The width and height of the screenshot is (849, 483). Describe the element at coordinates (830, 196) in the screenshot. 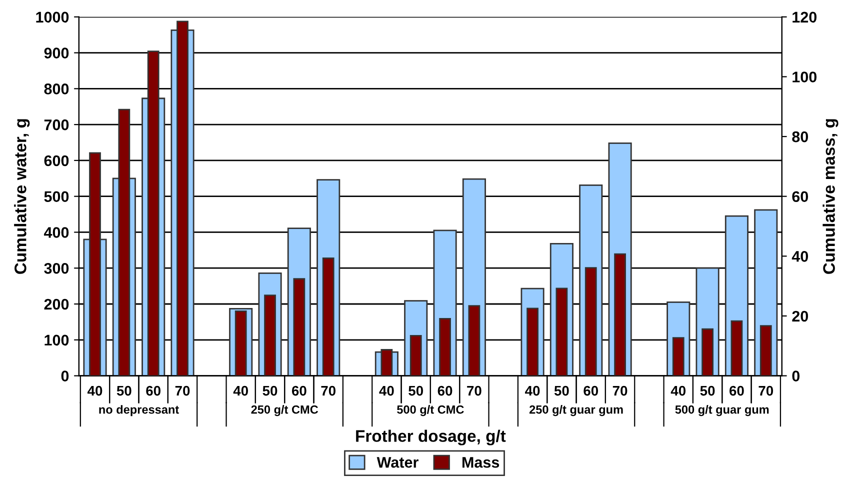

I see `y2-axis-title: Cumulative mass, g` at that location.